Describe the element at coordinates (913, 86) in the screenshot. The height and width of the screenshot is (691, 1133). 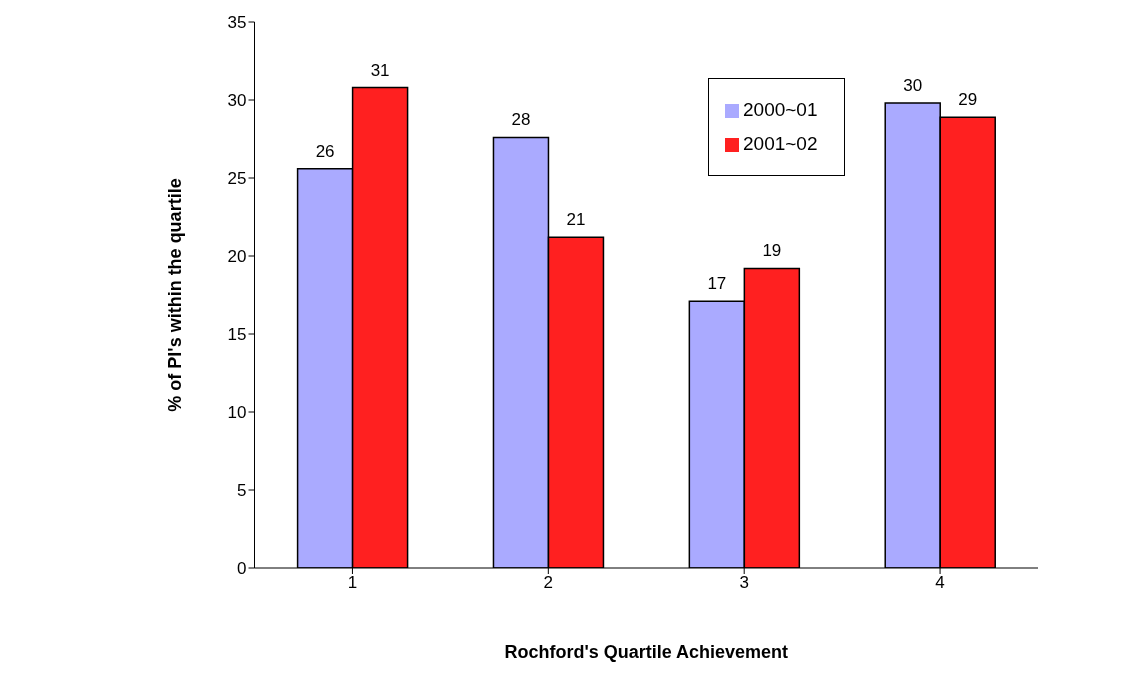
I see `data-label: 30` at that location.